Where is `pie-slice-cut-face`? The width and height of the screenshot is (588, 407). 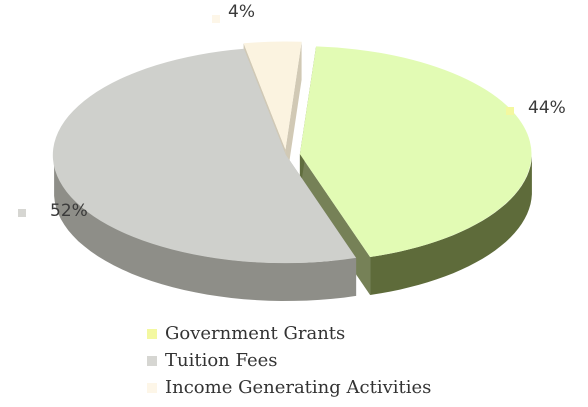 pie-slice-cut-face is located at coordinates (293, 114).